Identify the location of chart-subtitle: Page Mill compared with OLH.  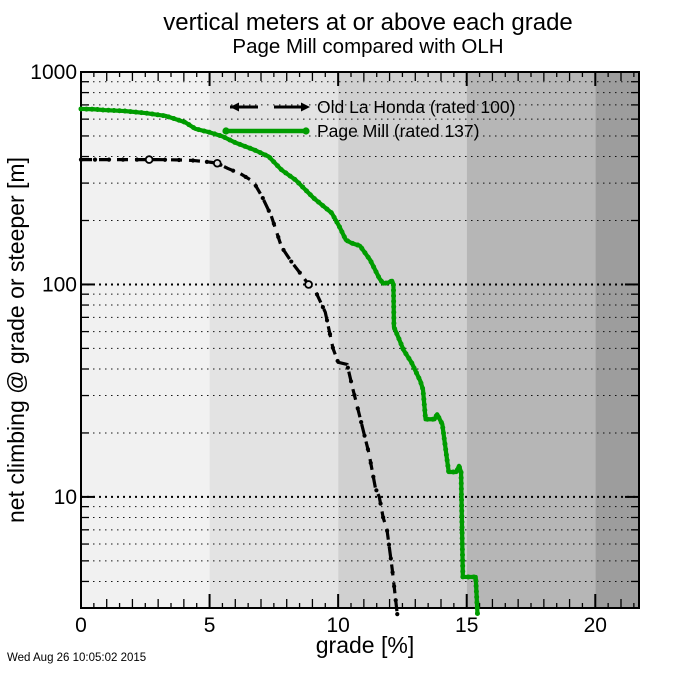
(367, 46).